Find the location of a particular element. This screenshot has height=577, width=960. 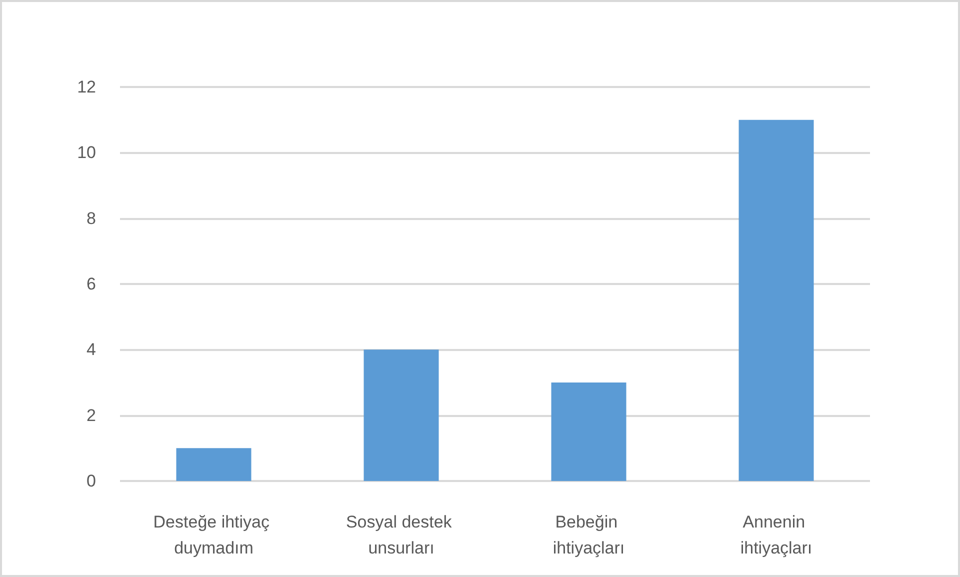

x-tick-label: Sosyal destek unsurları is located at coordinates (401, 535).